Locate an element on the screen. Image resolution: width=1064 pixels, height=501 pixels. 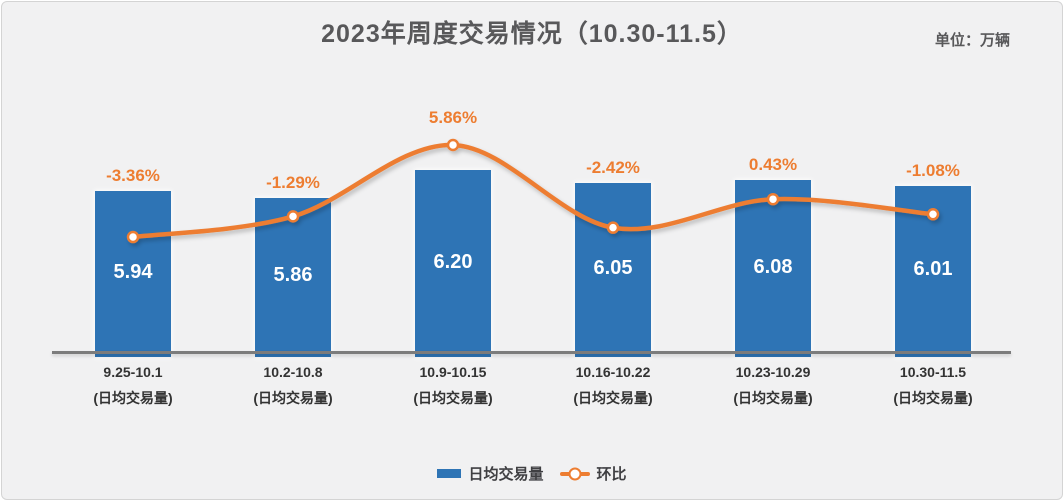
legend-item-bar: 日均交易量 is located at coordinates (490, 473).